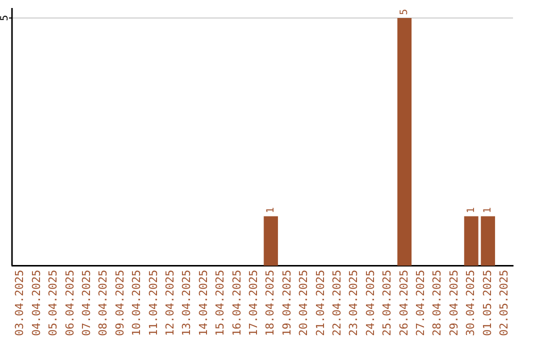 Image resolution: width=540 pixels, height=340 pixels. I want to click on x-tick-label: 20.04.2025, so click(303, 303).